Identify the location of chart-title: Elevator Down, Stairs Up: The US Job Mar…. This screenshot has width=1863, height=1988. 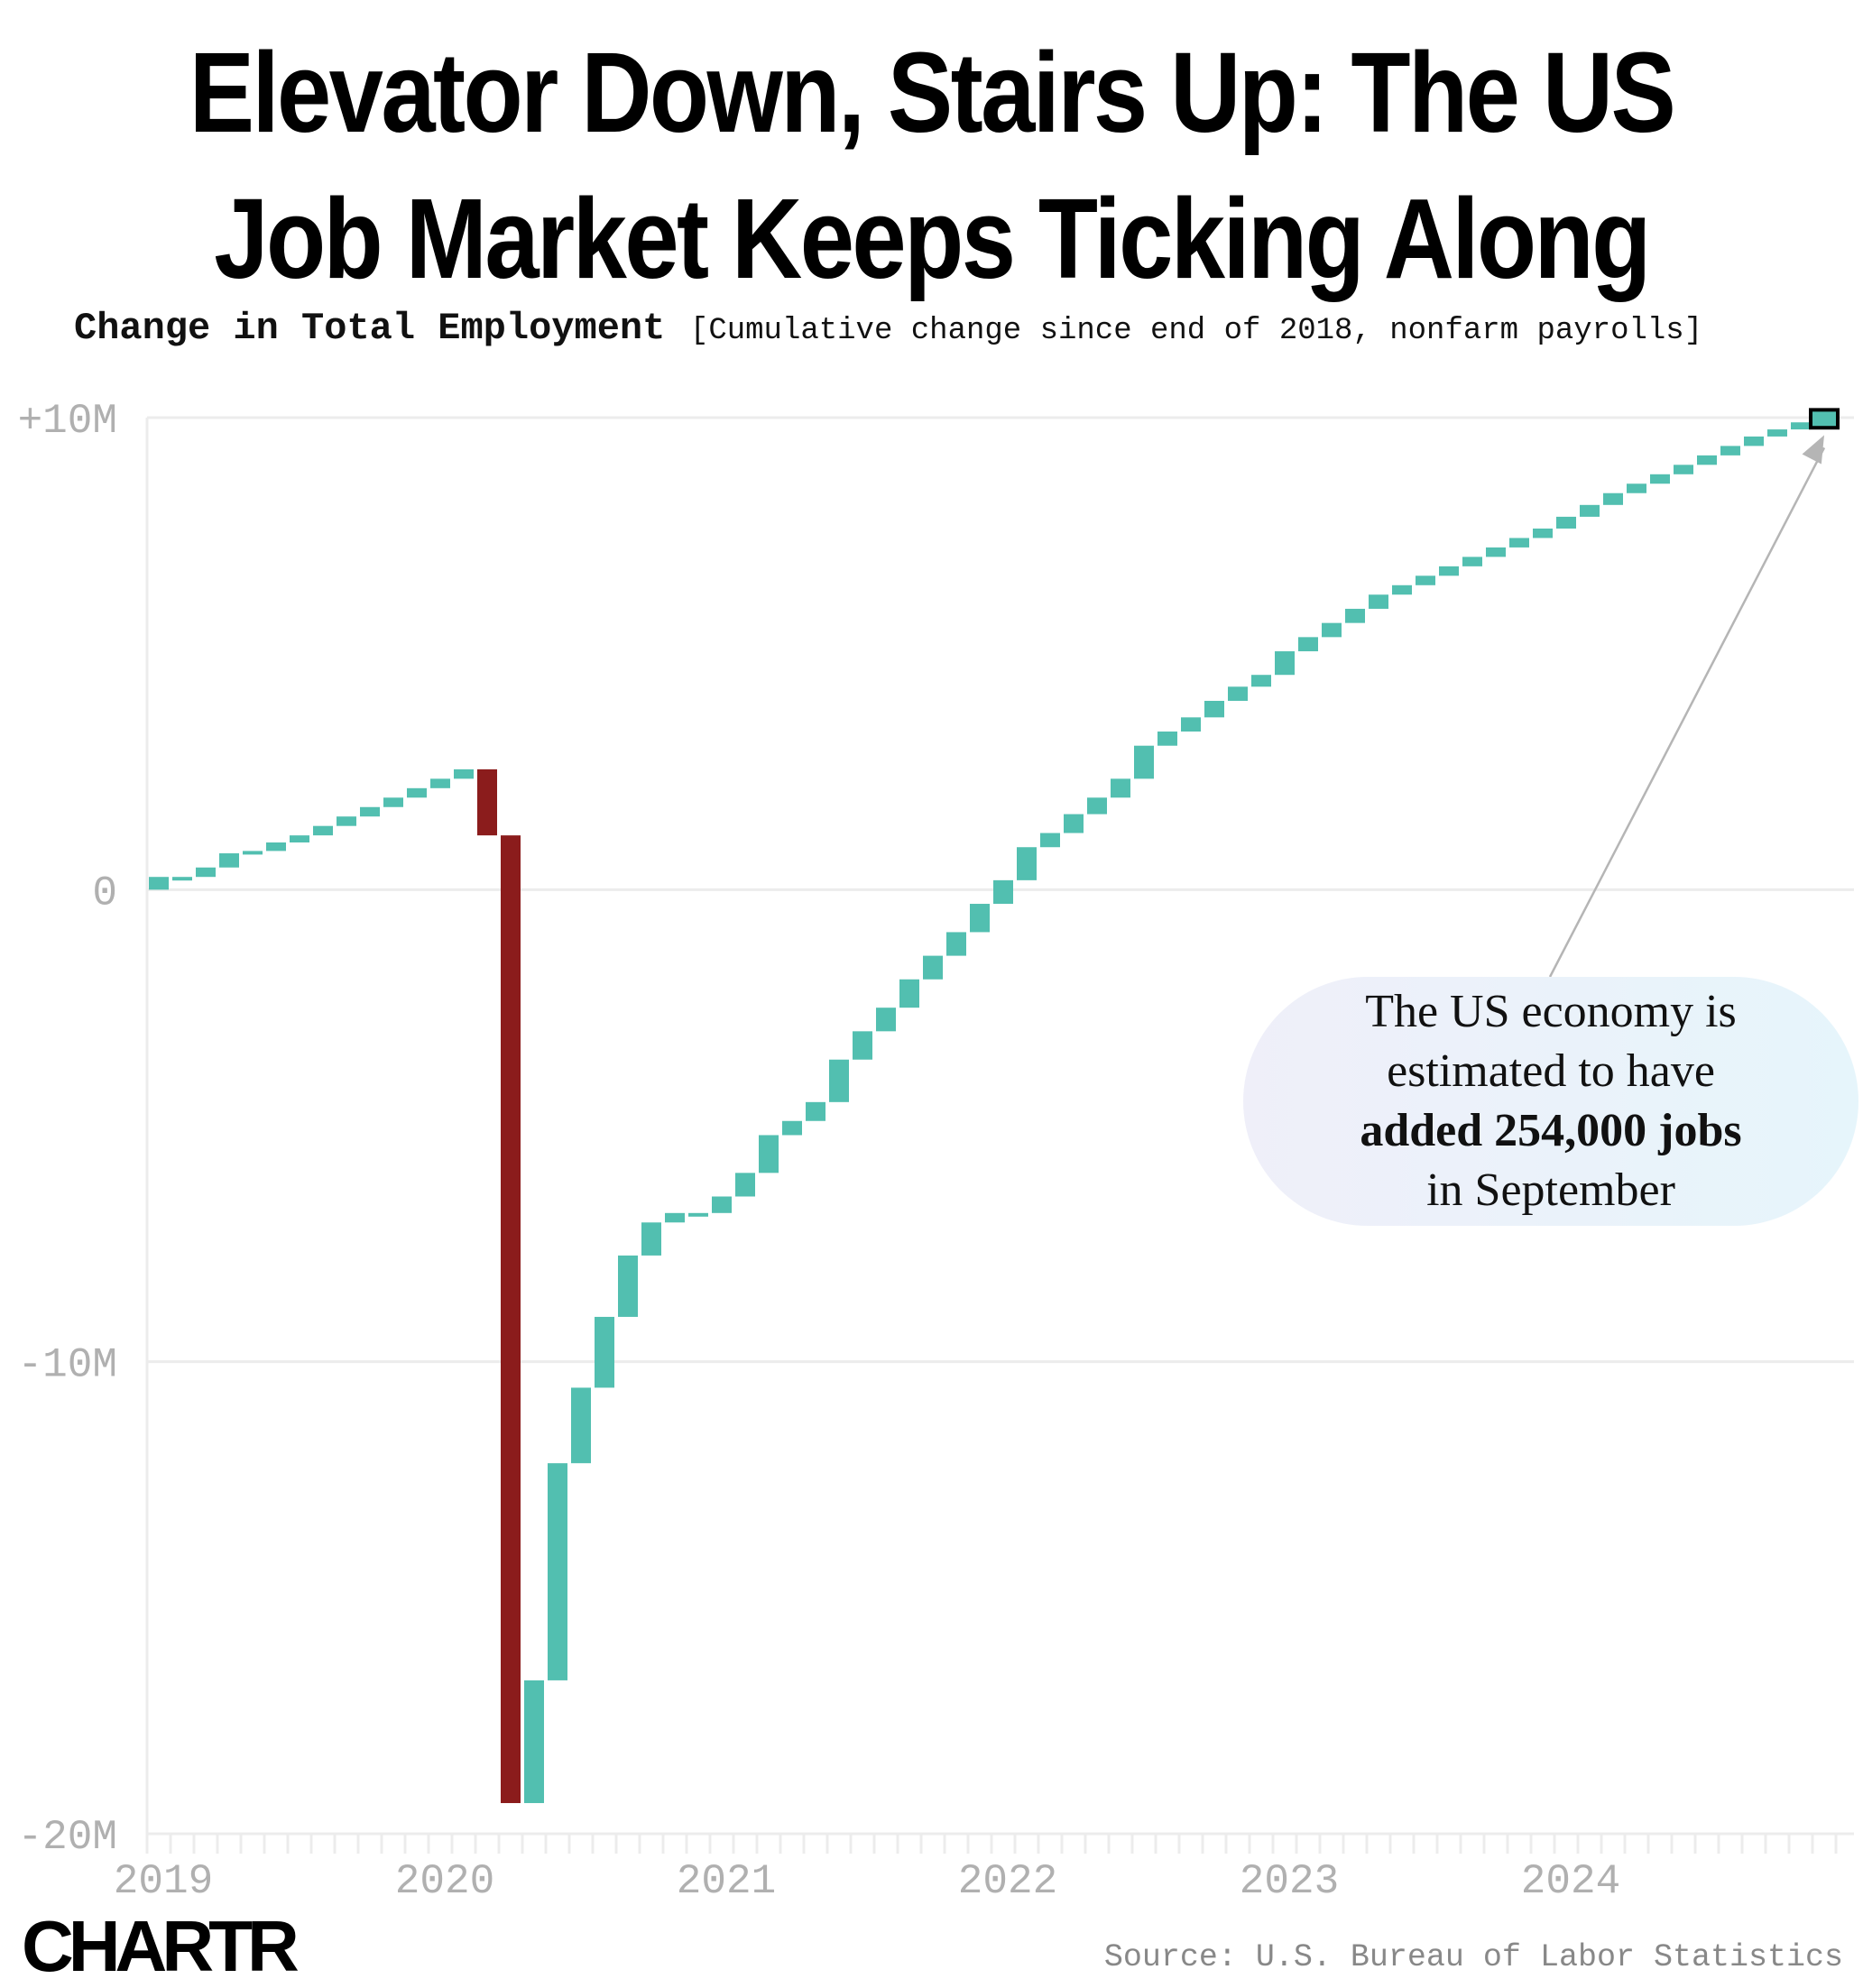
(932, 166).